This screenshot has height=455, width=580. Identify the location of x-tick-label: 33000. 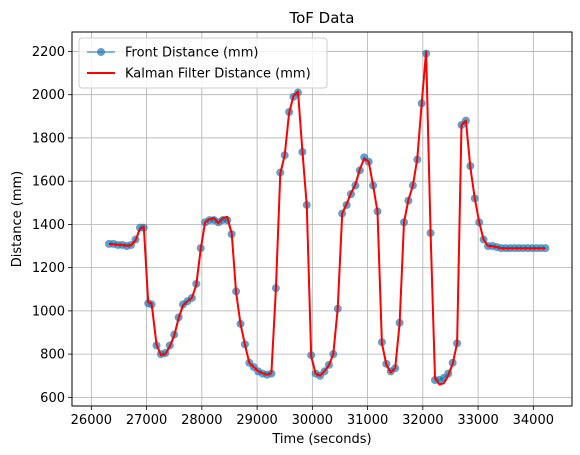
(477, 420).